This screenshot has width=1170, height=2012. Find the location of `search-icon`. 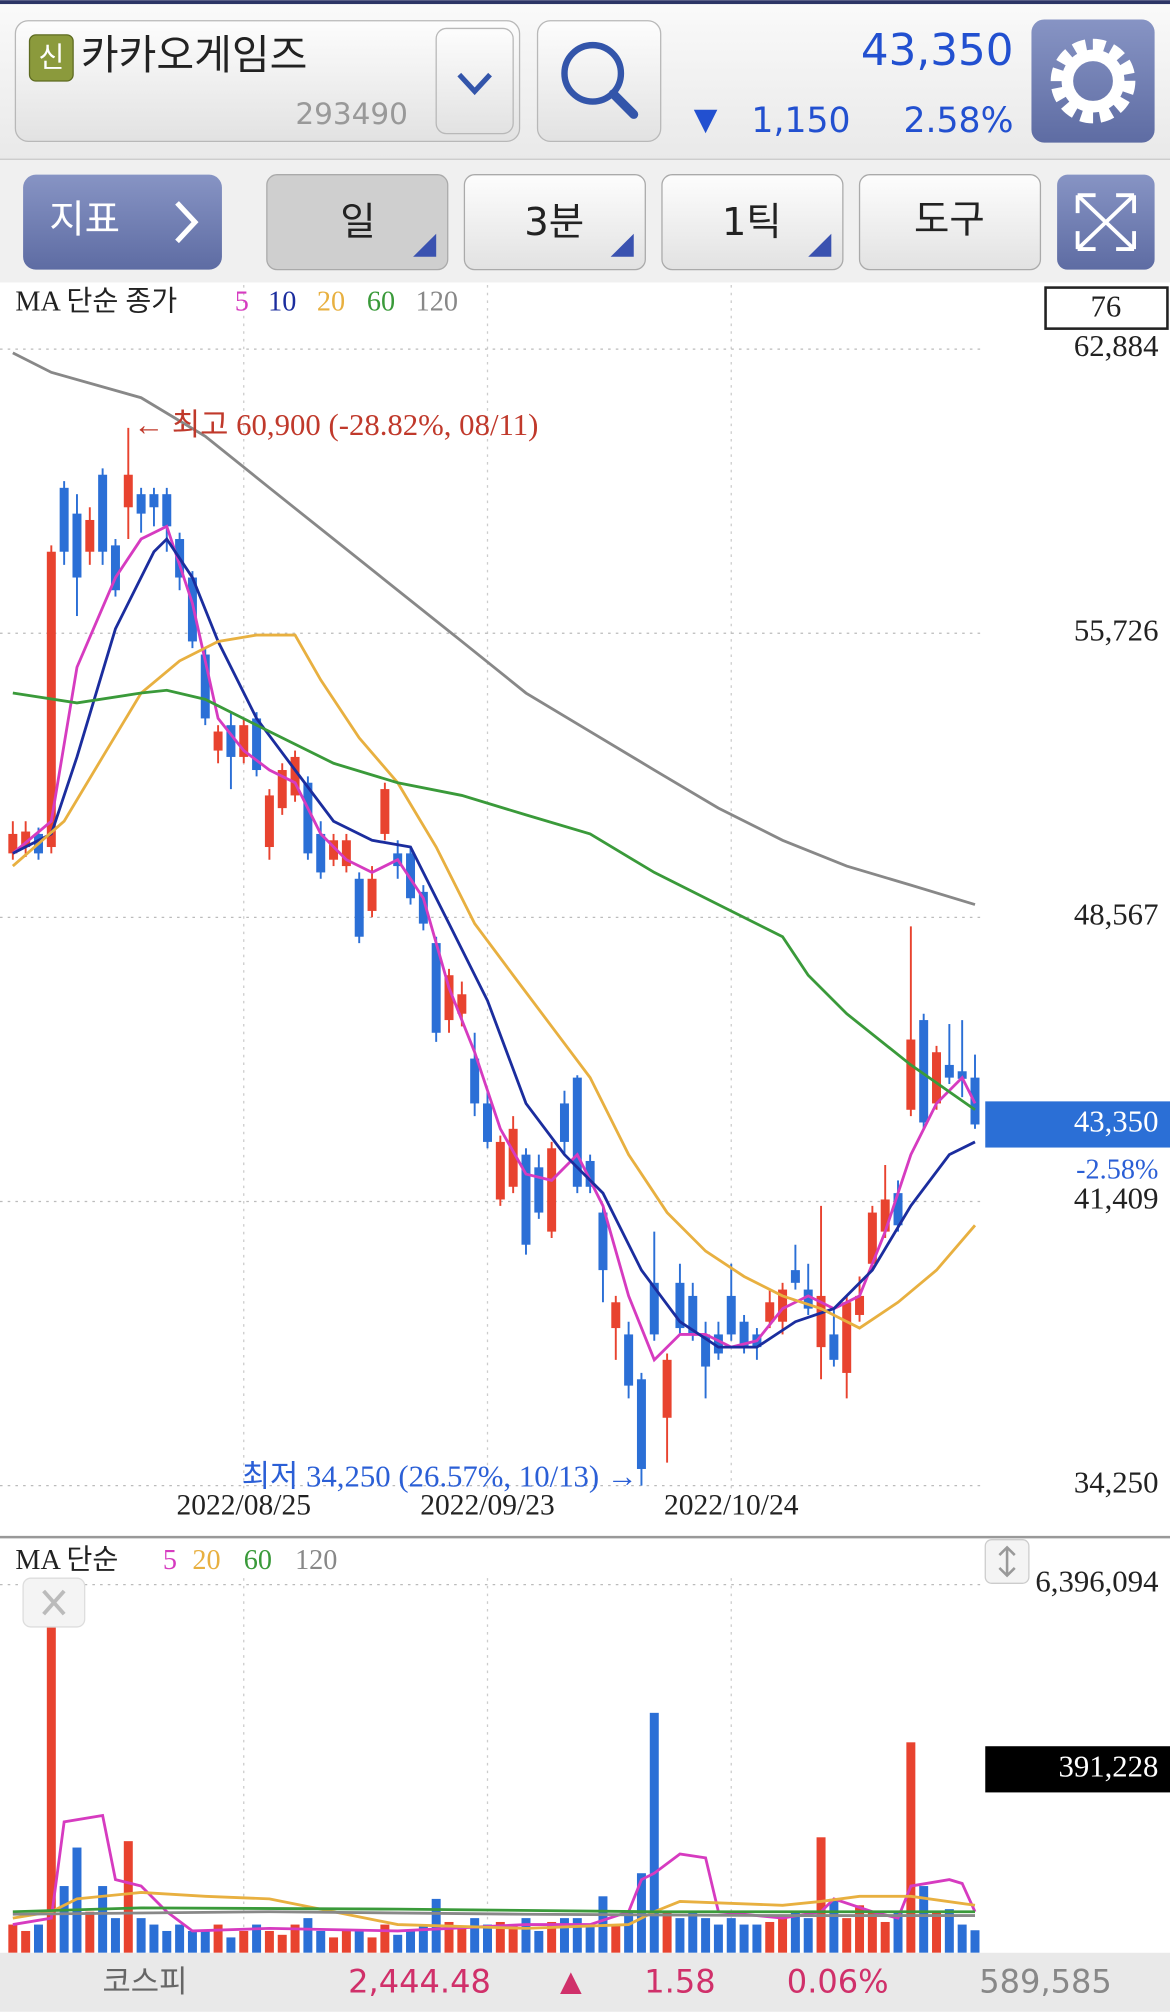

search-icon is located at coordinates (593, 73).